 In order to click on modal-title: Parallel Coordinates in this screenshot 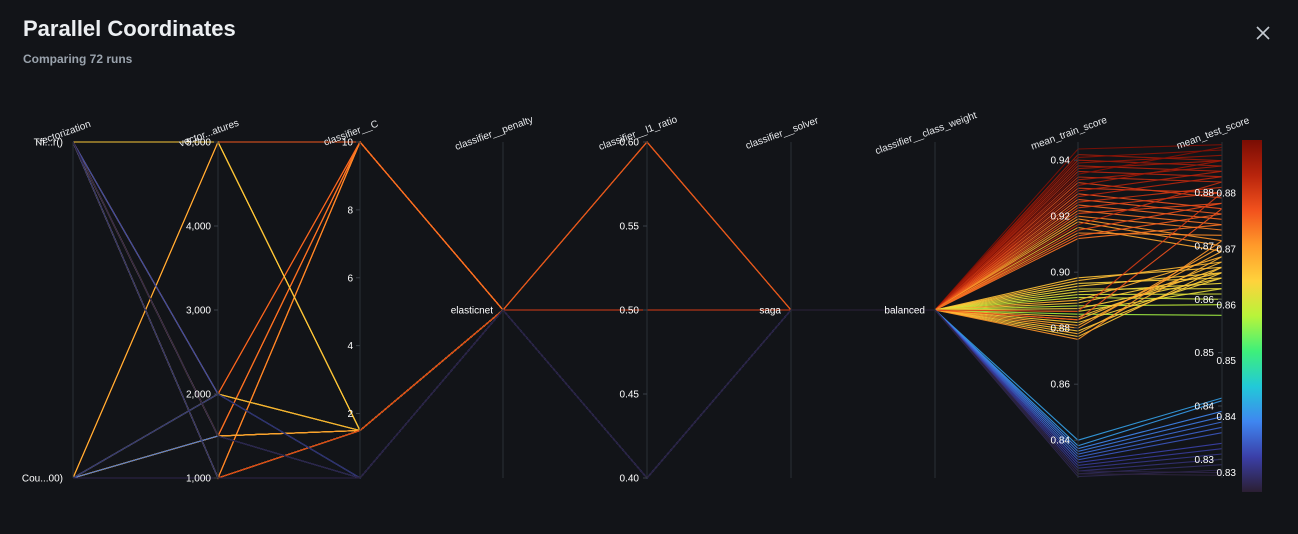, I will do `click(129, 28)`.